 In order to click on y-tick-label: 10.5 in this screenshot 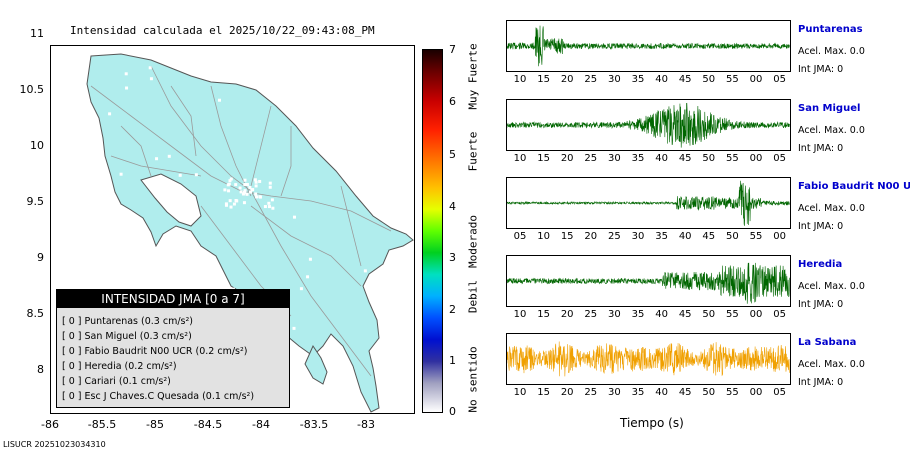, I will do `click(32, 89)`.